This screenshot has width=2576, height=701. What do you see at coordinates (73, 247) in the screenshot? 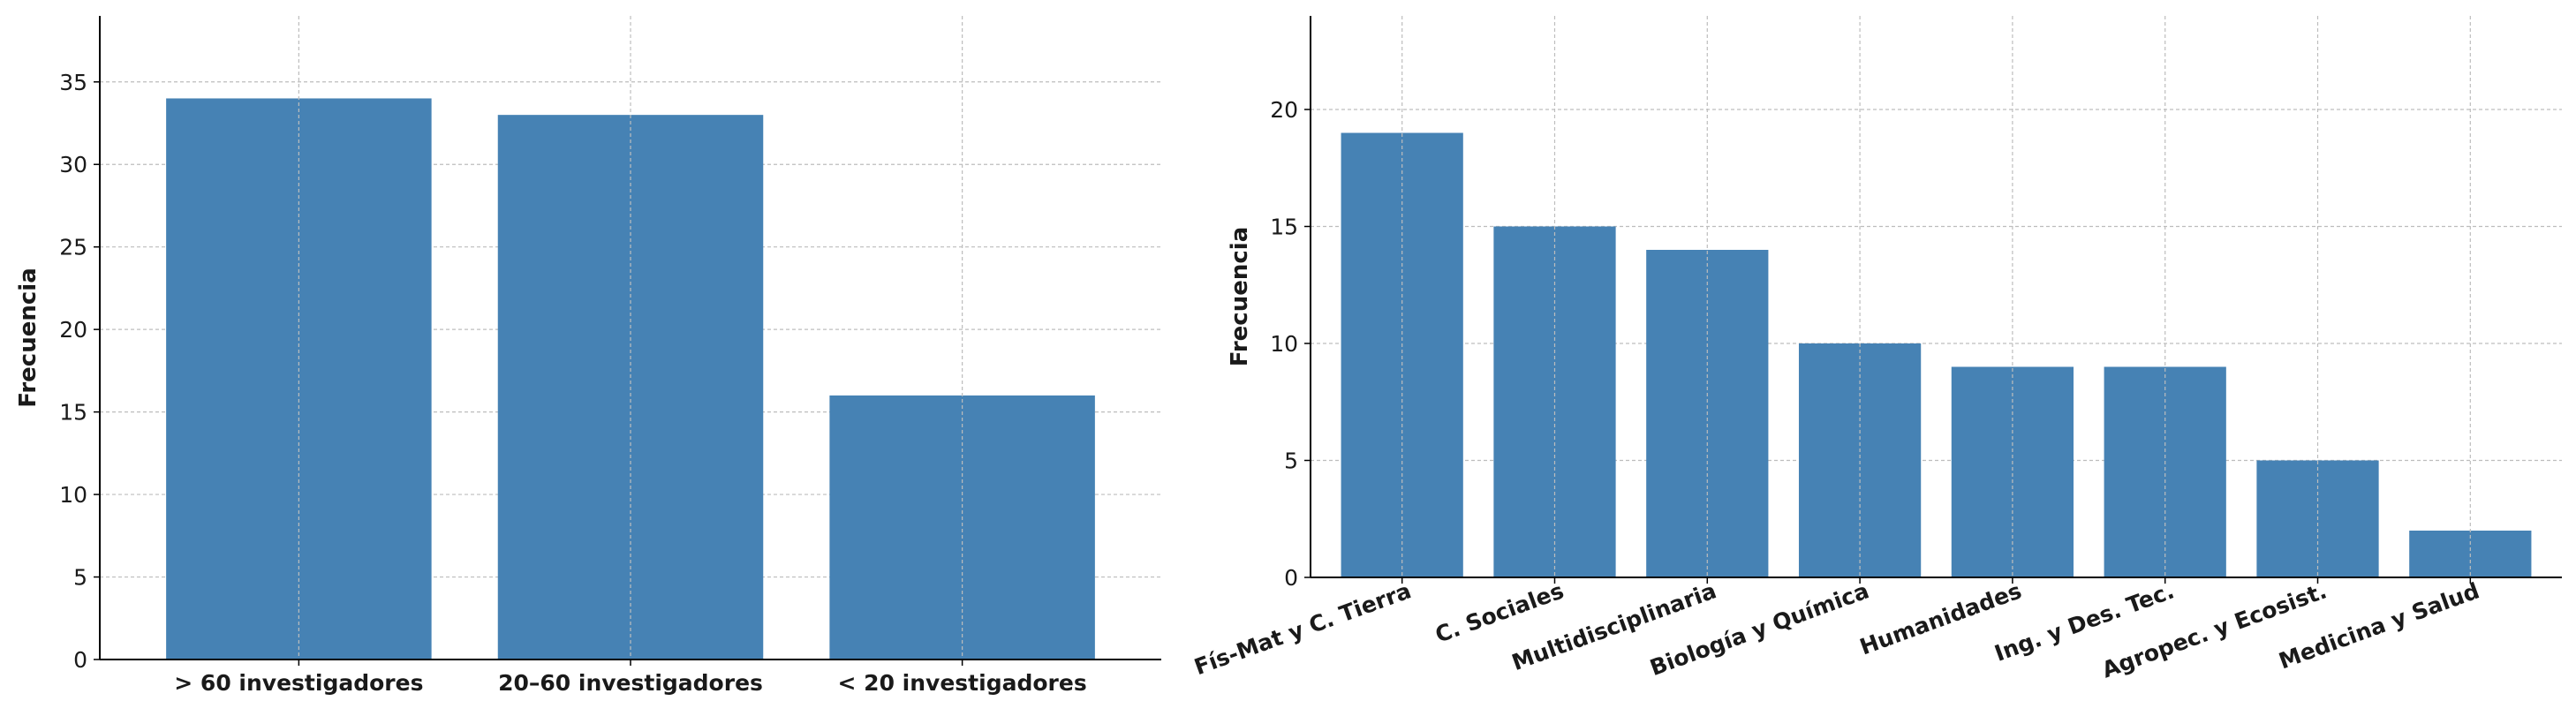
I see `y-tick-label: 25` at bounding box center [73, 247].